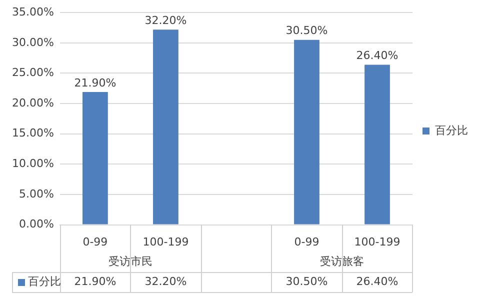 Image resolution: width=484 pixels, height=298 pixels. What do you see at coordinates (36, 224) in the screenshot?
I see `y-tick-label: 0.00%` at bounding box center [36, 224].